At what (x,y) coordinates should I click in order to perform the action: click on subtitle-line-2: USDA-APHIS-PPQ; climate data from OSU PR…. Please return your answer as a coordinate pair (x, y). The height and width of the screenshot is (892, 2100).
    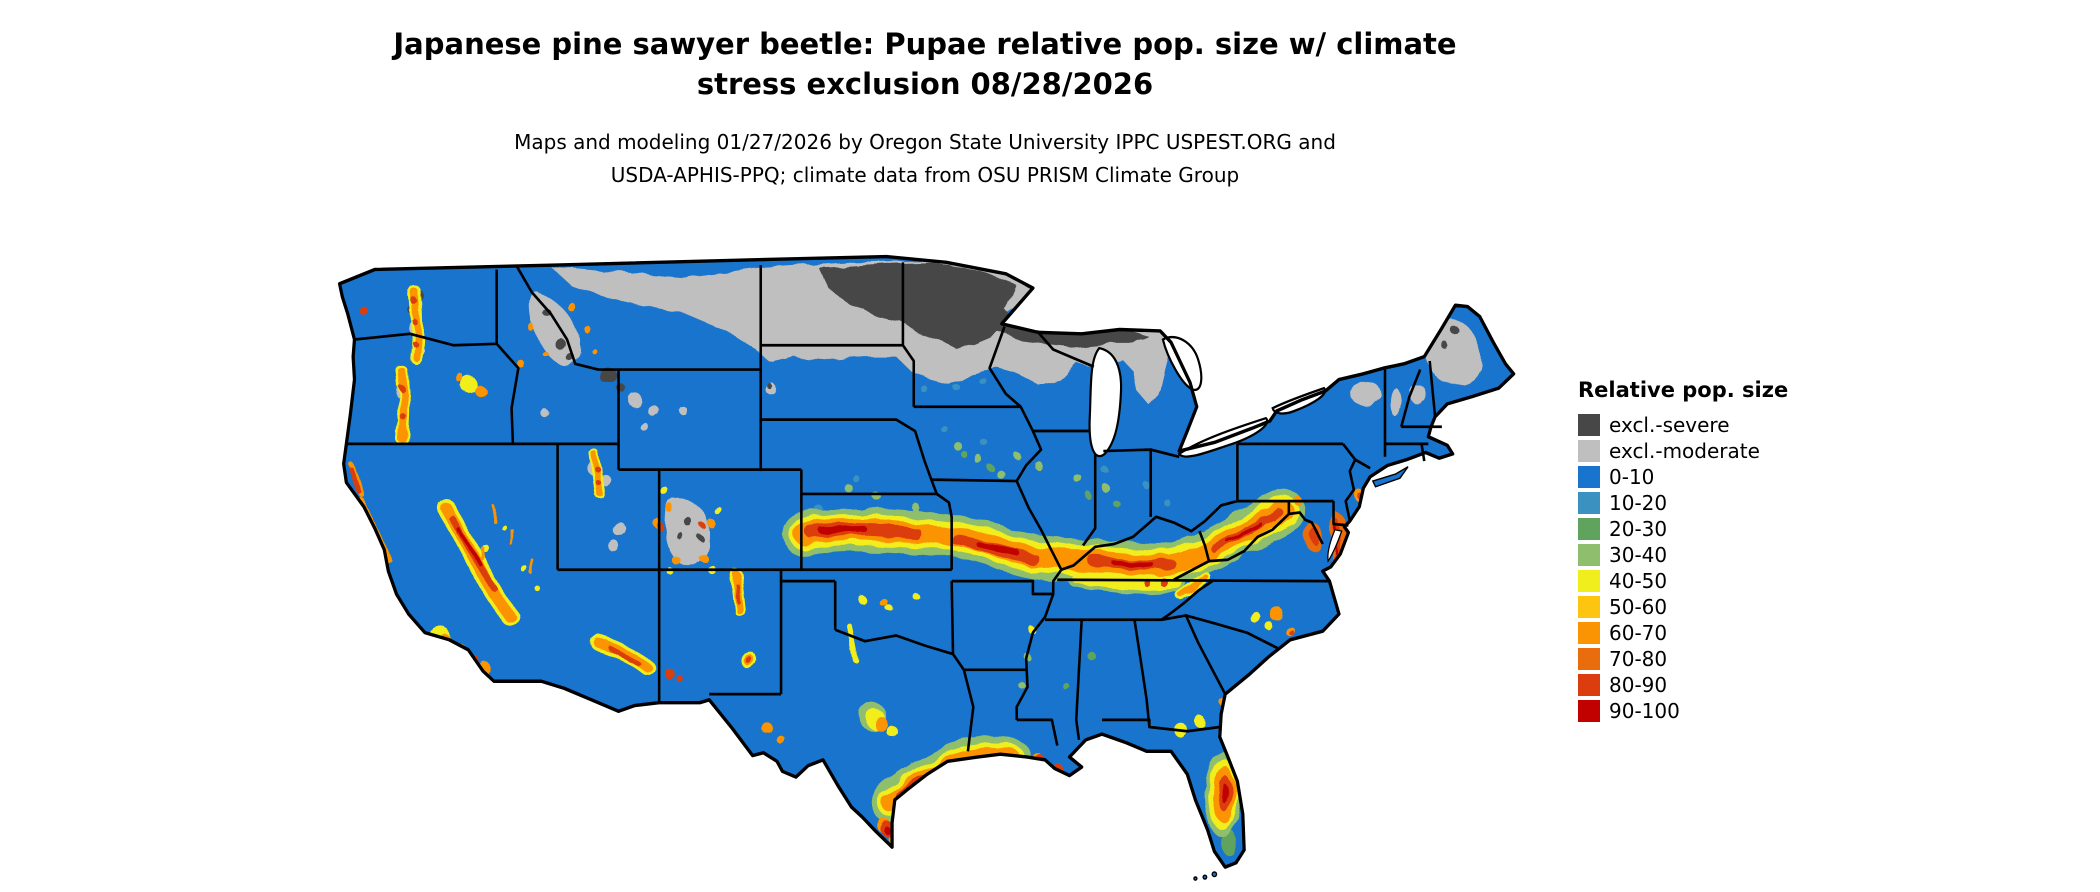
    Looking at the image, I should click on (925, 175).